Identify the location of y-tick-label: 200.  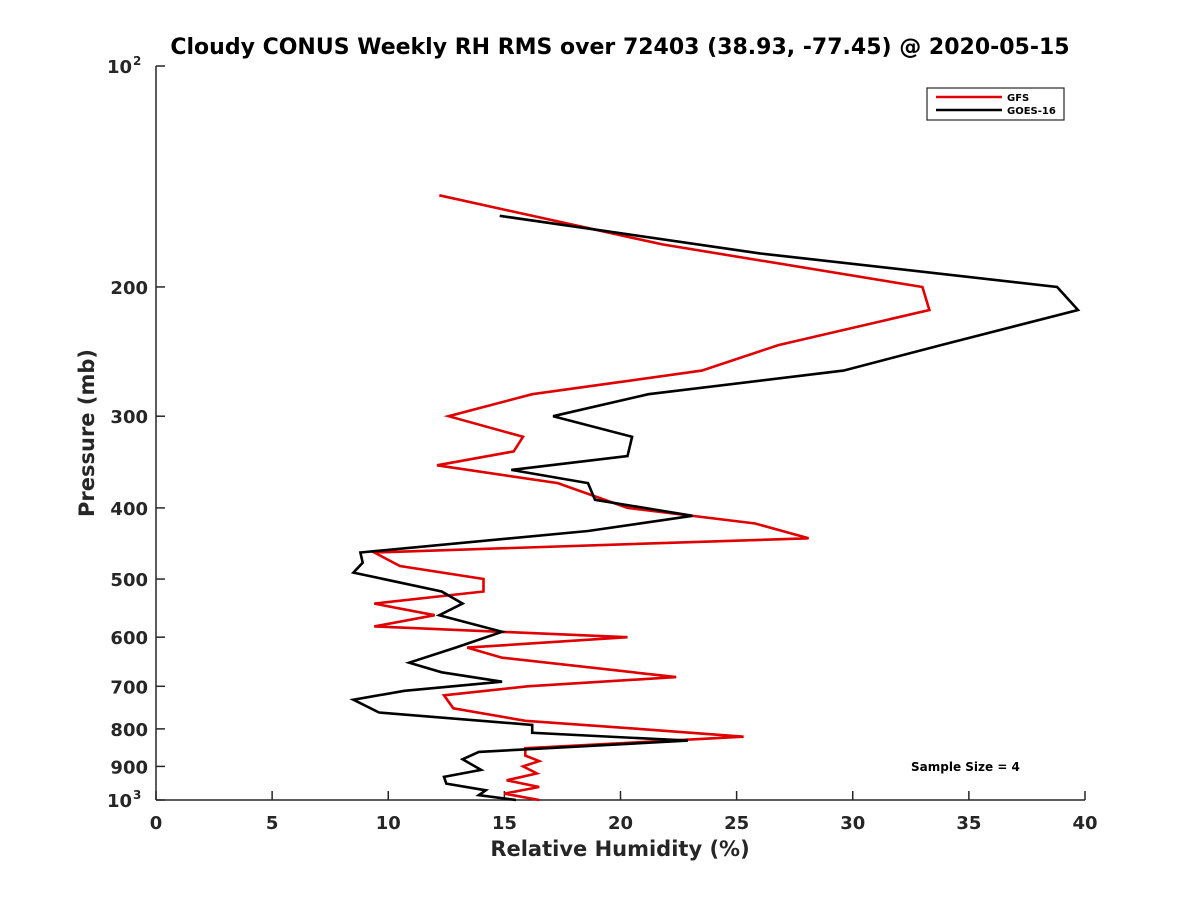
(129, 288).